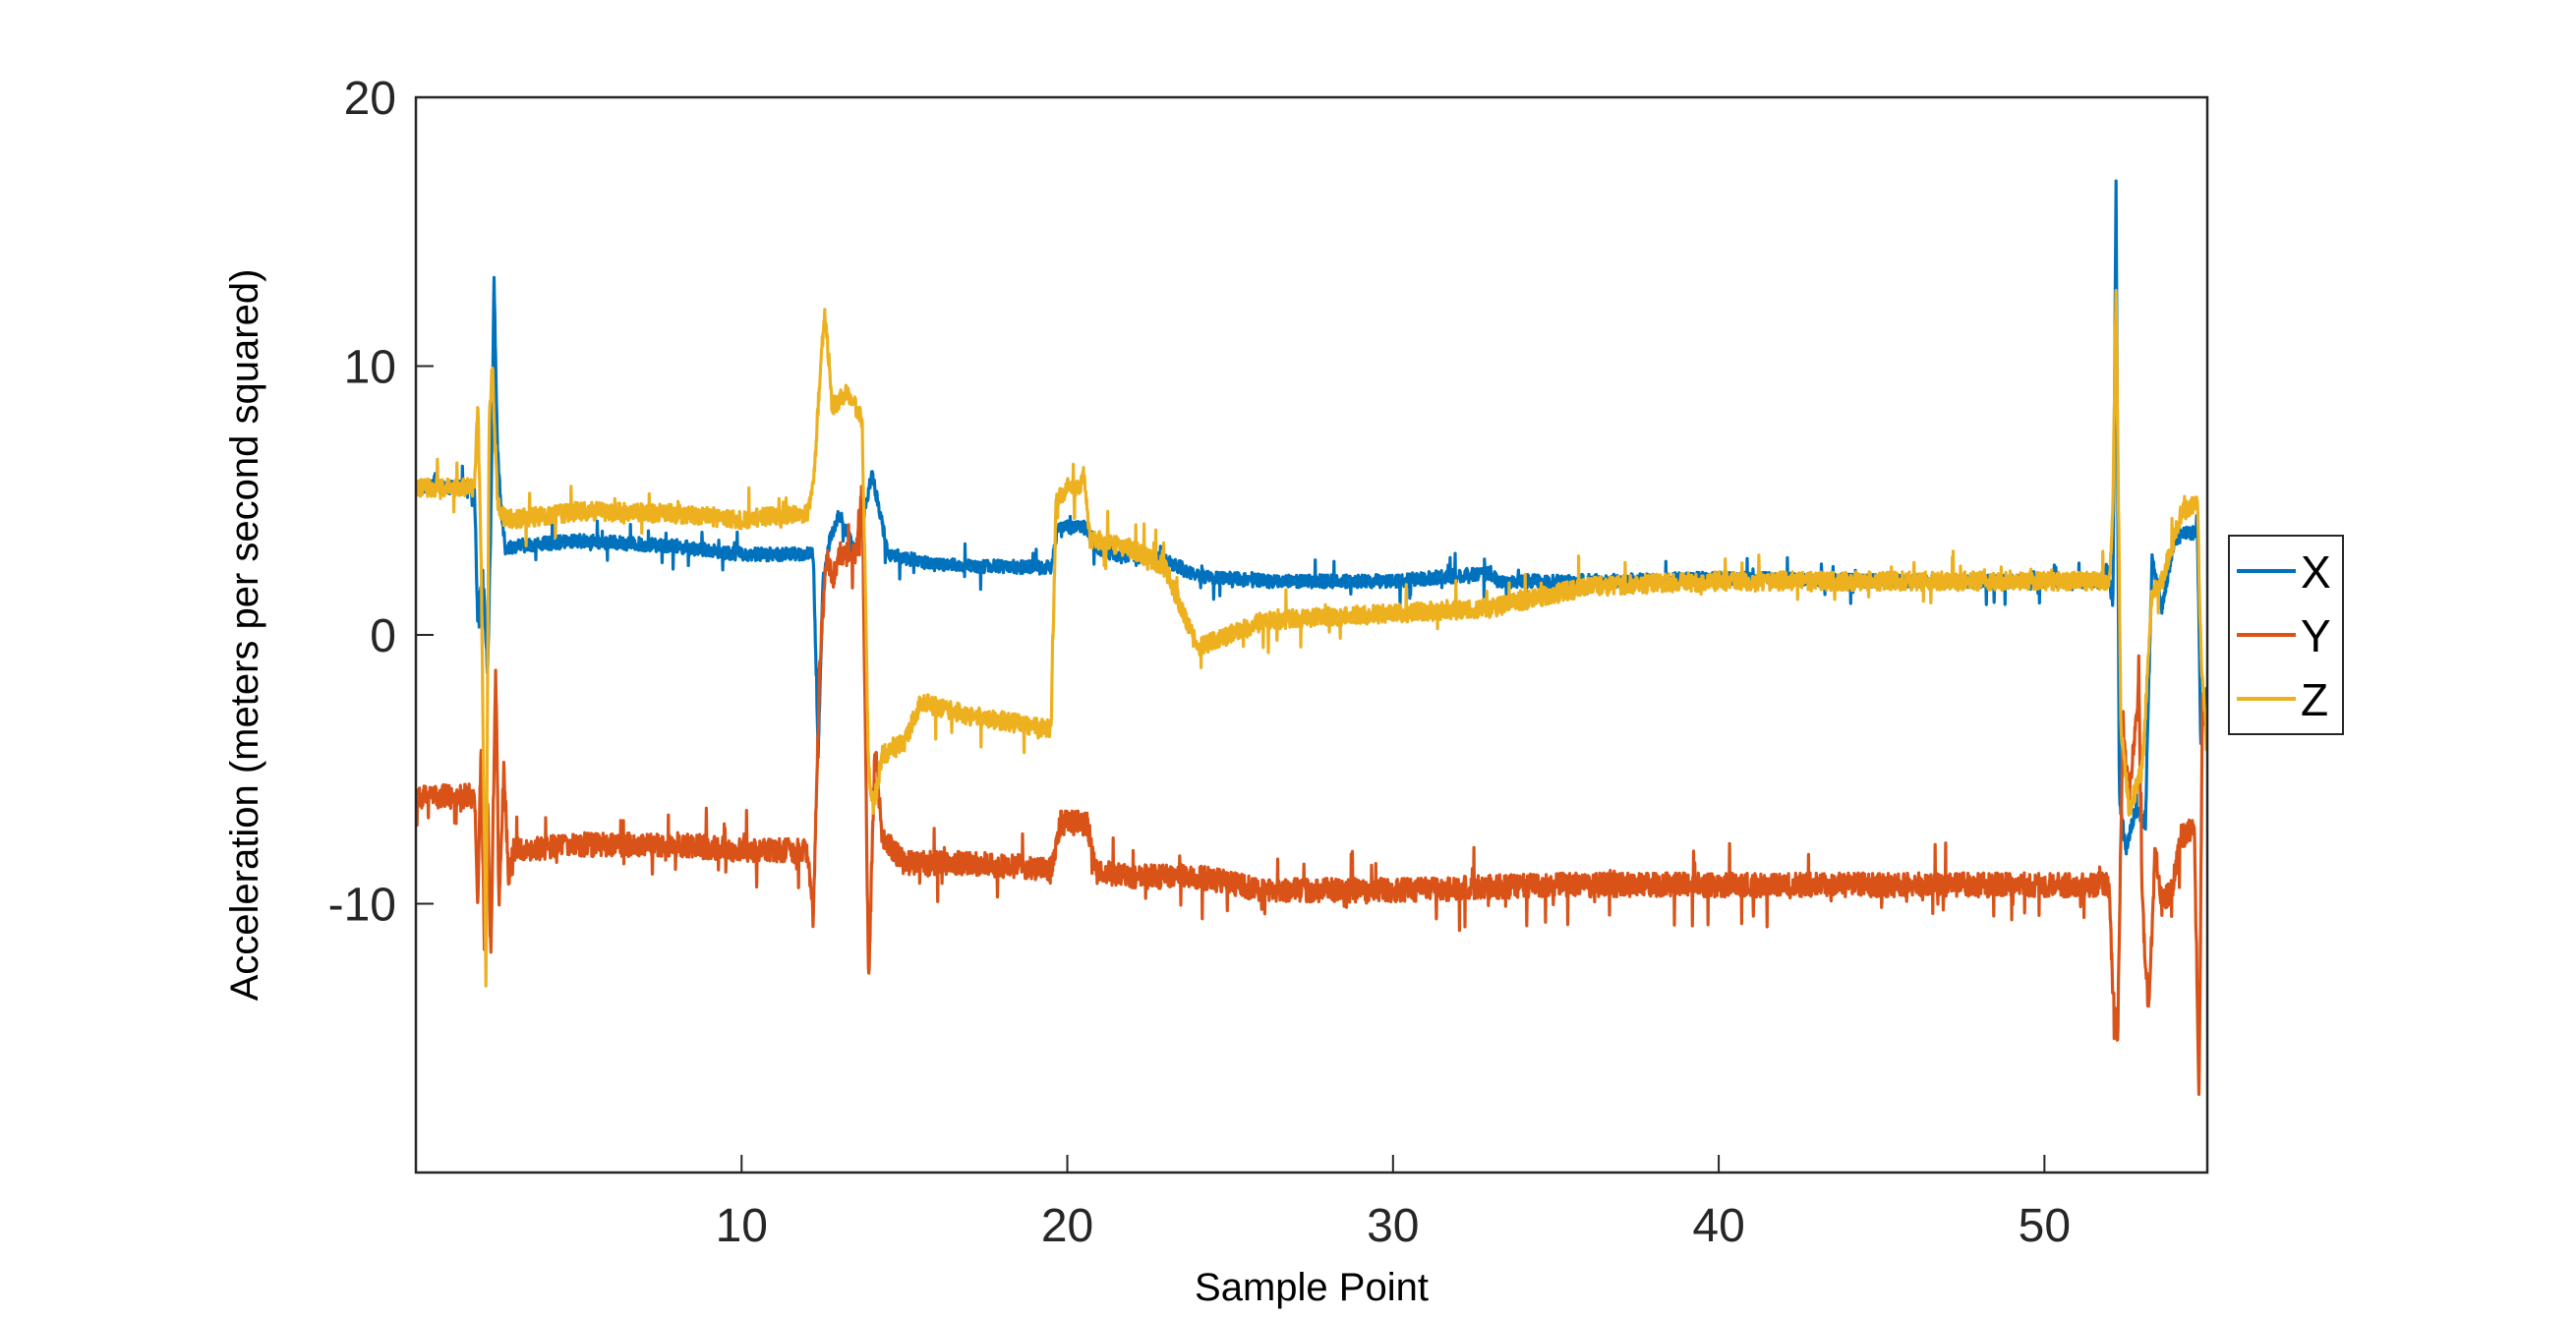 The height and width of the screenshot is (1317, 2576). I want to click on y-axis-label: Acceleration (meters per second squared), so click(244, 635).